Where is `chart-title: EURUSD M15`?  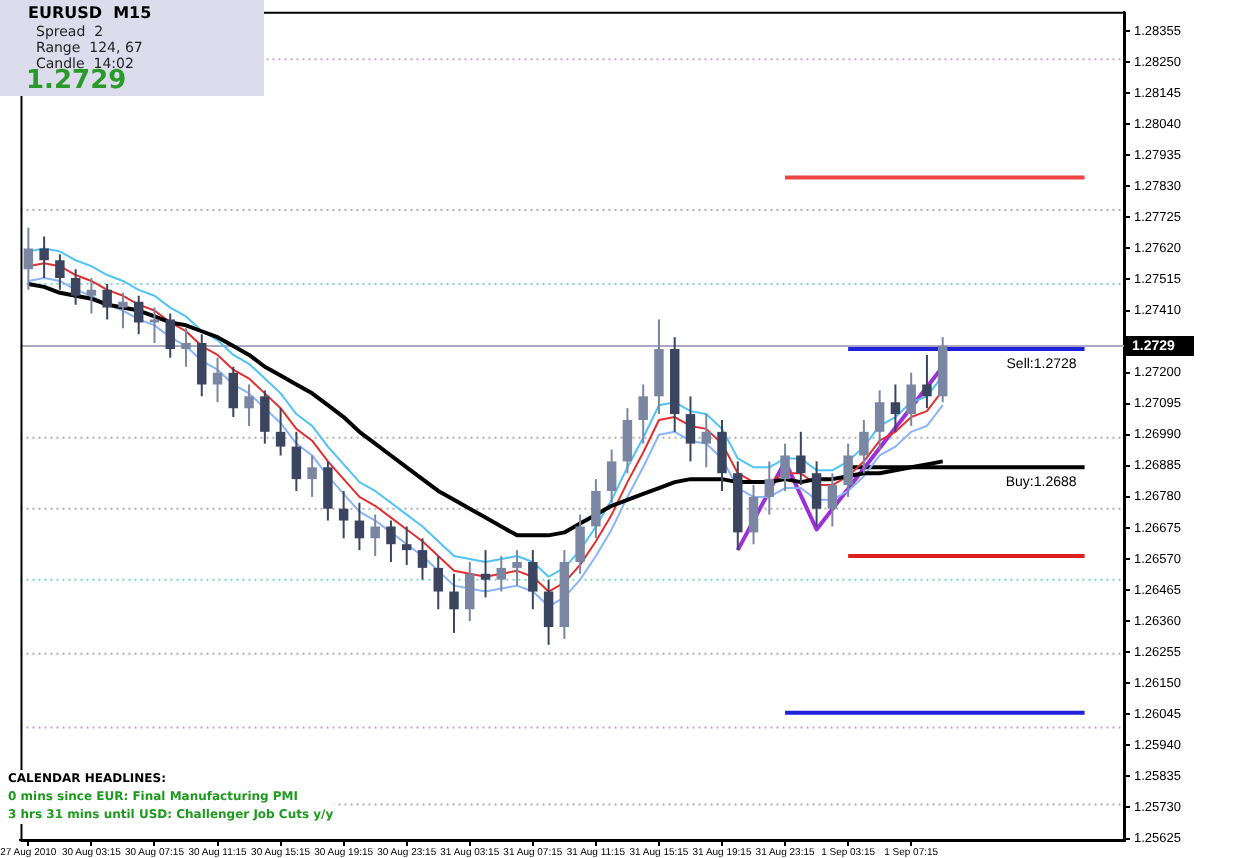
chart-title: EURUSD M15 is located at coordinates (90, 13).